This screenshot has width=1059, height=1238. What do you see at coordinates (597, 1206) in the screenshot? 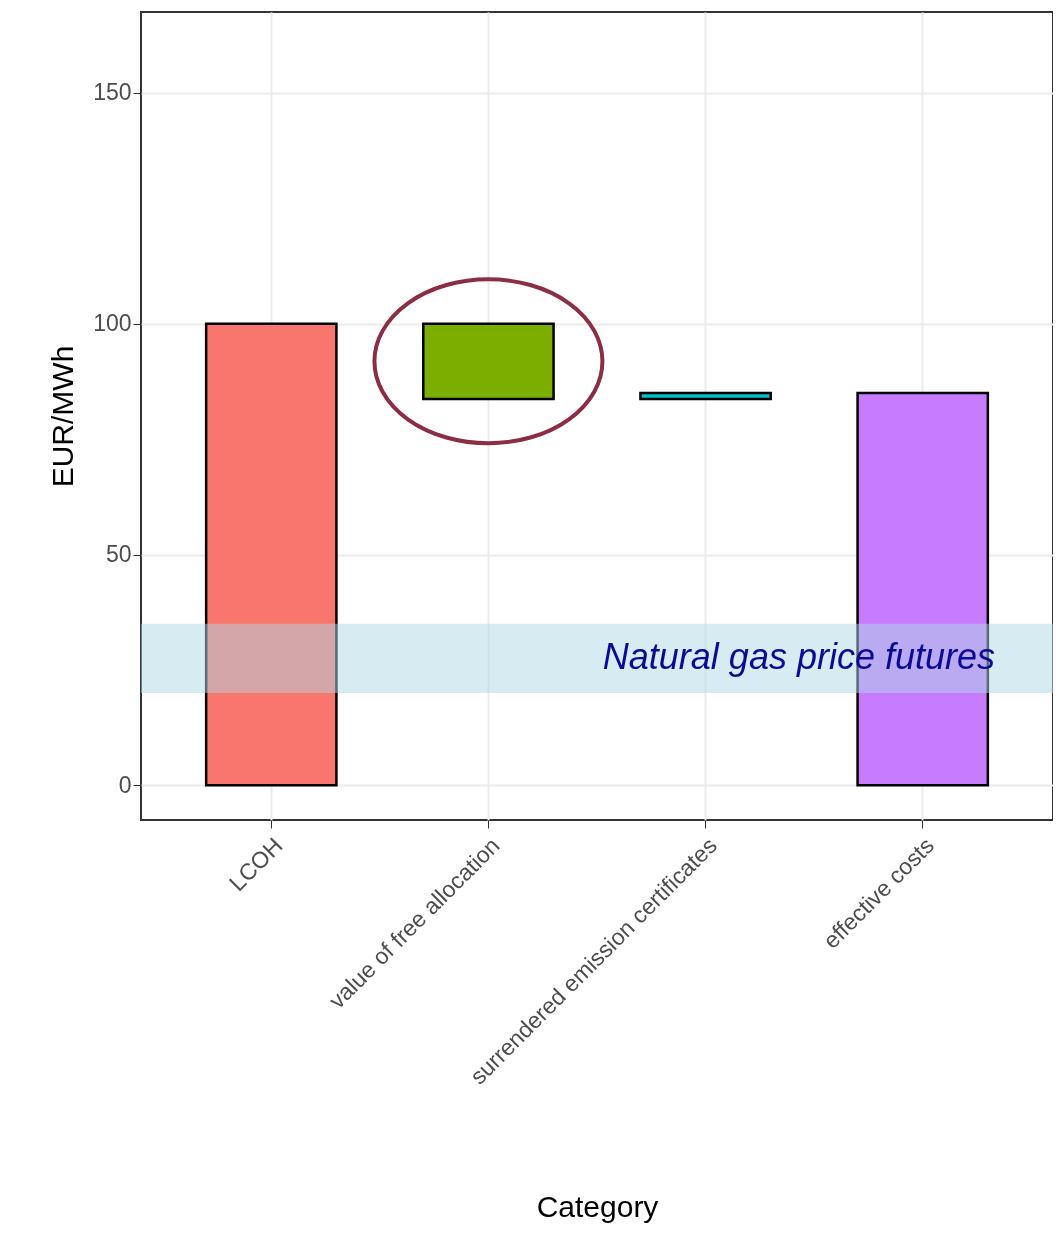
I see `x-axis-title: Category` at bounding box center [597, 1206].